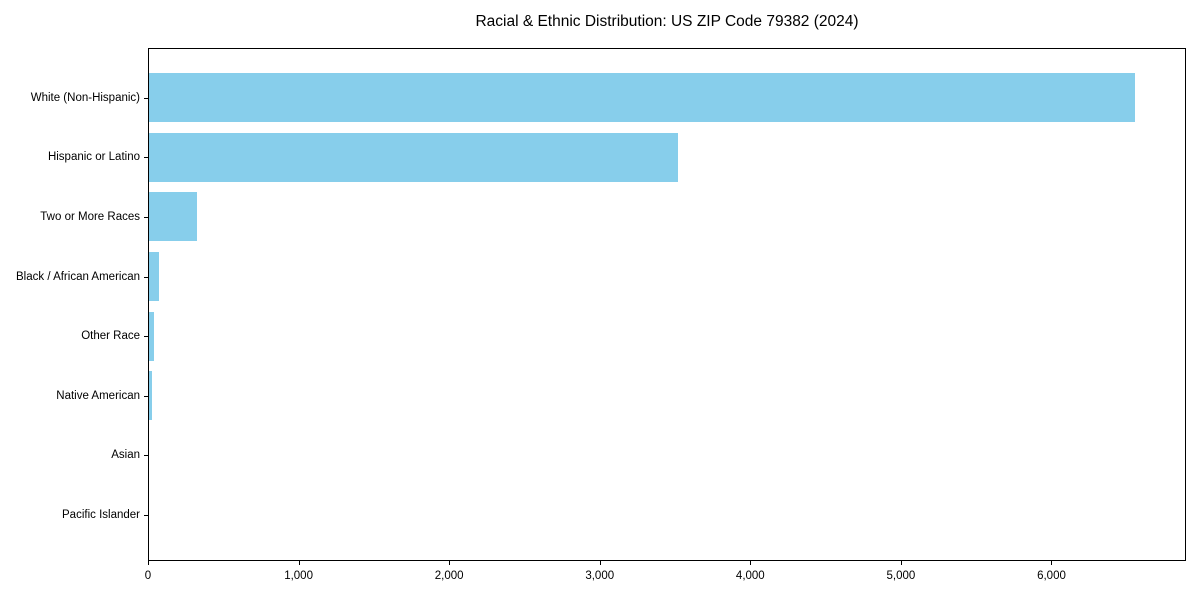 The height and width of the screenshot is (600, 1200). I want to click on y-axis-label: Asian, so click(125, 455).